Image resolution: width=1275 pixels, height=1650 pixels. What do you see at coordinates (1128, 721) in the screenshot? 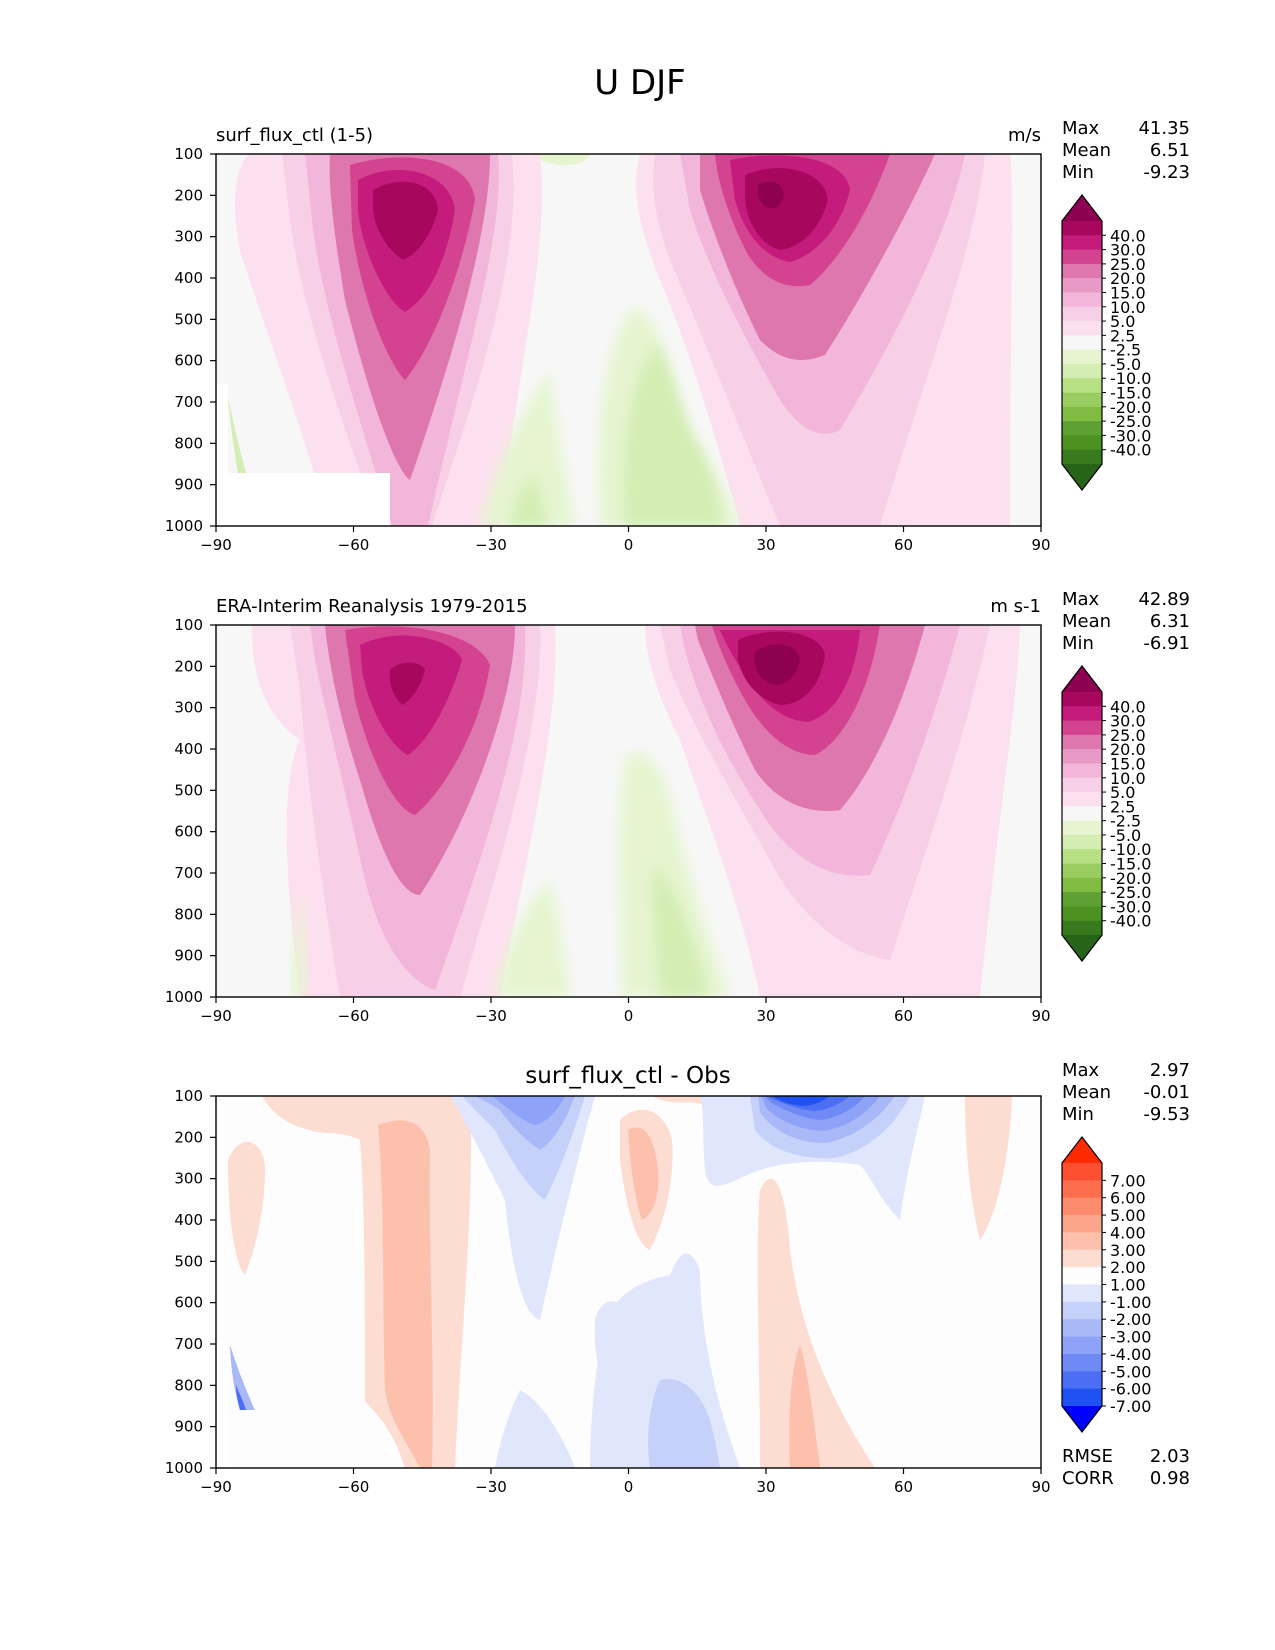
I see `colorbar-label: 30.0` at bounding box center [1128, 721].